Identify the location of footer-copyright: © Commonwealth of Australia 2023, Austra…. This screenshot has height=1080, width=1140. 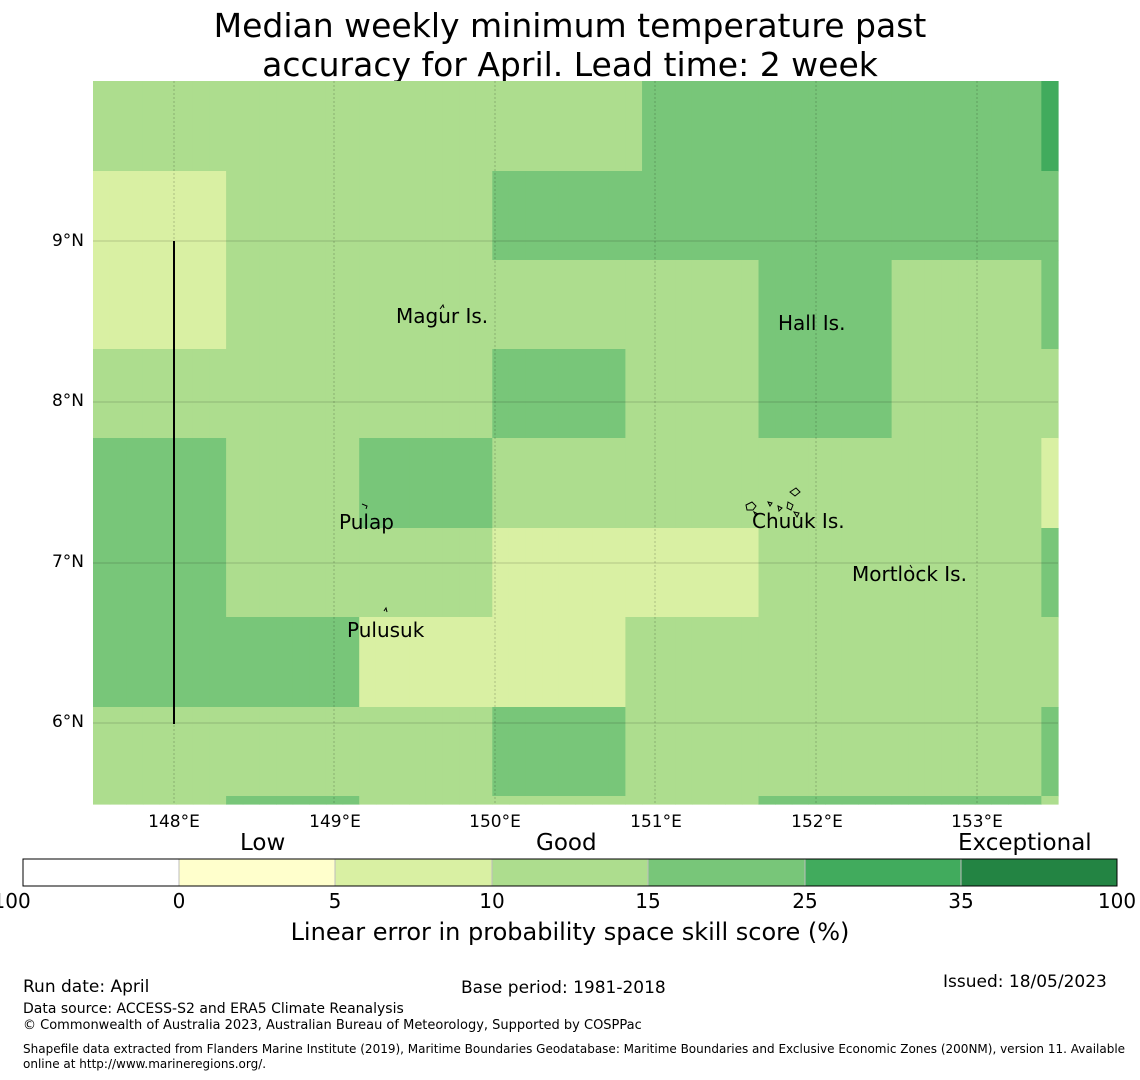
(332, 1025).